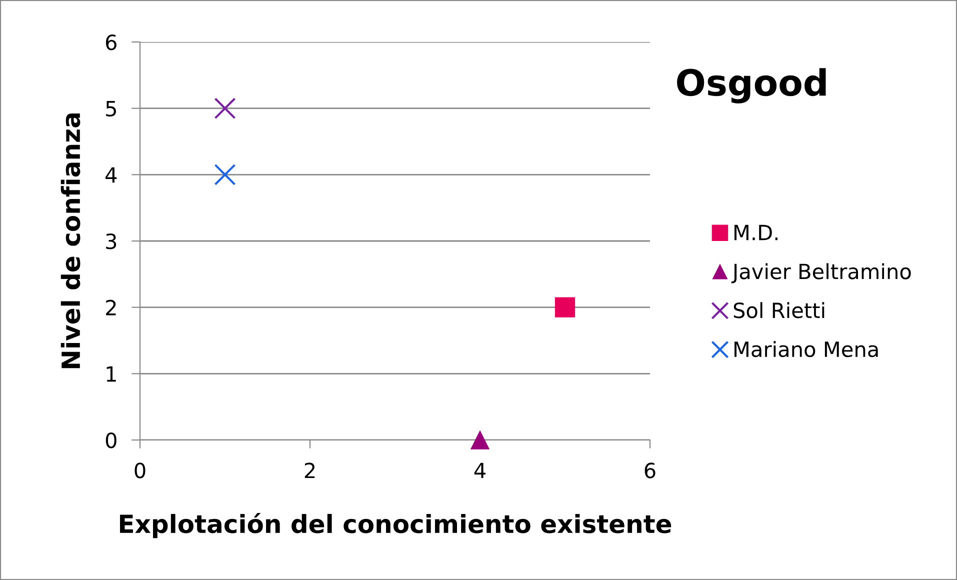 The height and width of the screenshot is (580, 957). What do you see at coordinates (70, 241) in the screenshot?
I see `y-axis-title: Nivel de confianza` at bounding box center [70, 241].